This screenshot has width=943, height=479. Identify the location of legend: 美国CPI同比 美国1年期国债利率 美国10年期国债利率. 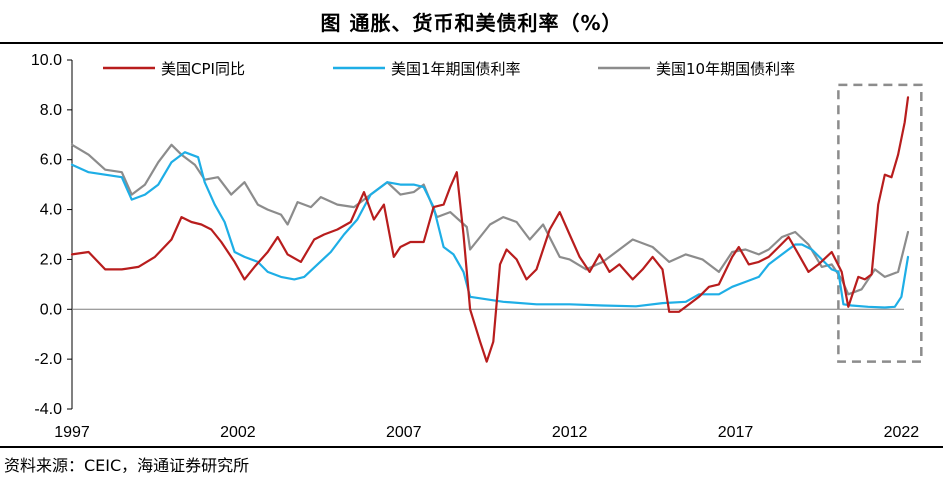
(449, 69).